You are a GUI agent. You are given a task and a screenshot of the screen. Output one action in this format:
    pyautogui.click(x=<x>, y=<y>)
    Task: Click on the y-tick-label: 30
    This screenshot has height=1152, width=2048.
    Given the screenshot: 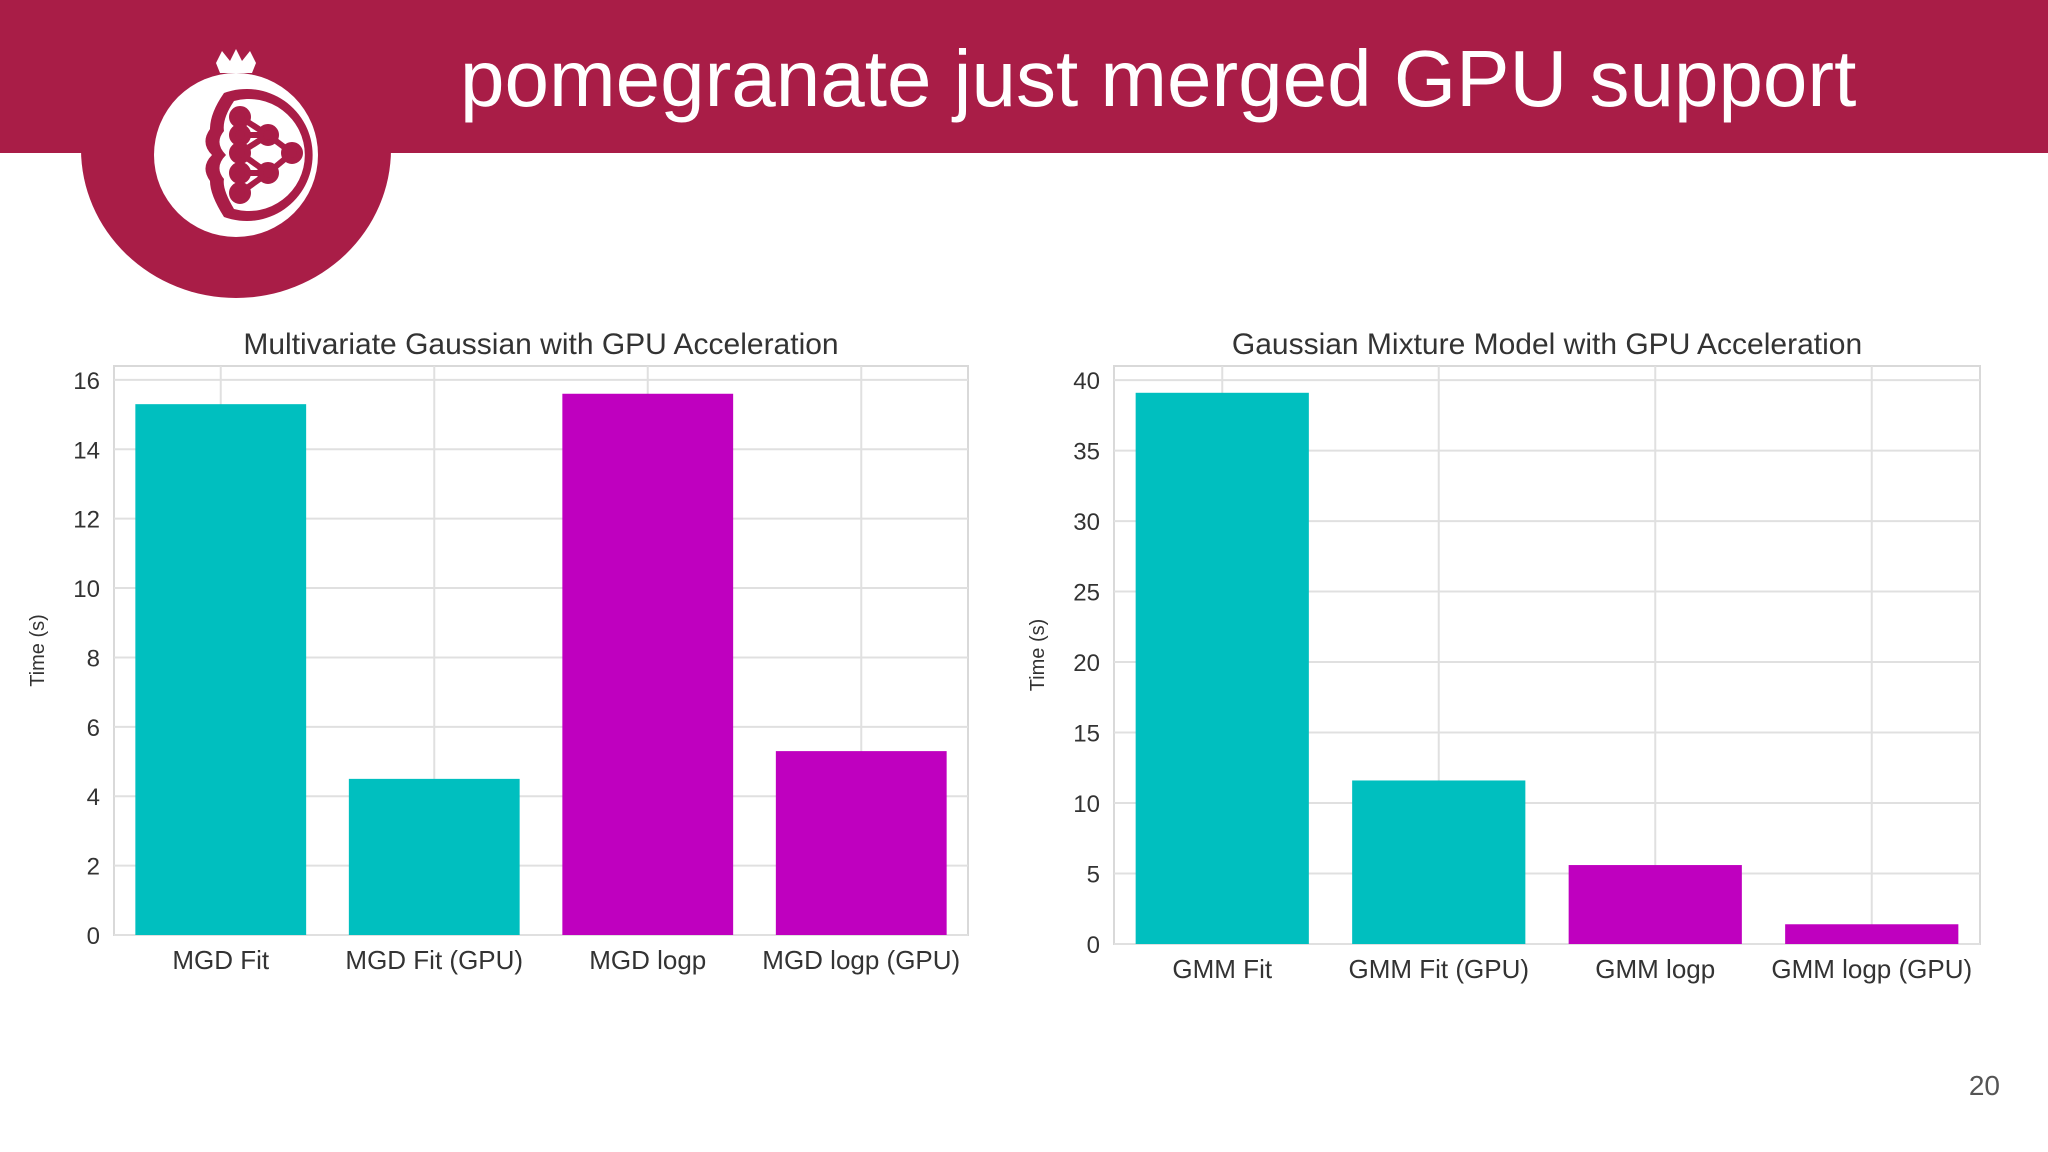 What is the action you would take?
    pyautogui.click(x=1086, y=522)
    